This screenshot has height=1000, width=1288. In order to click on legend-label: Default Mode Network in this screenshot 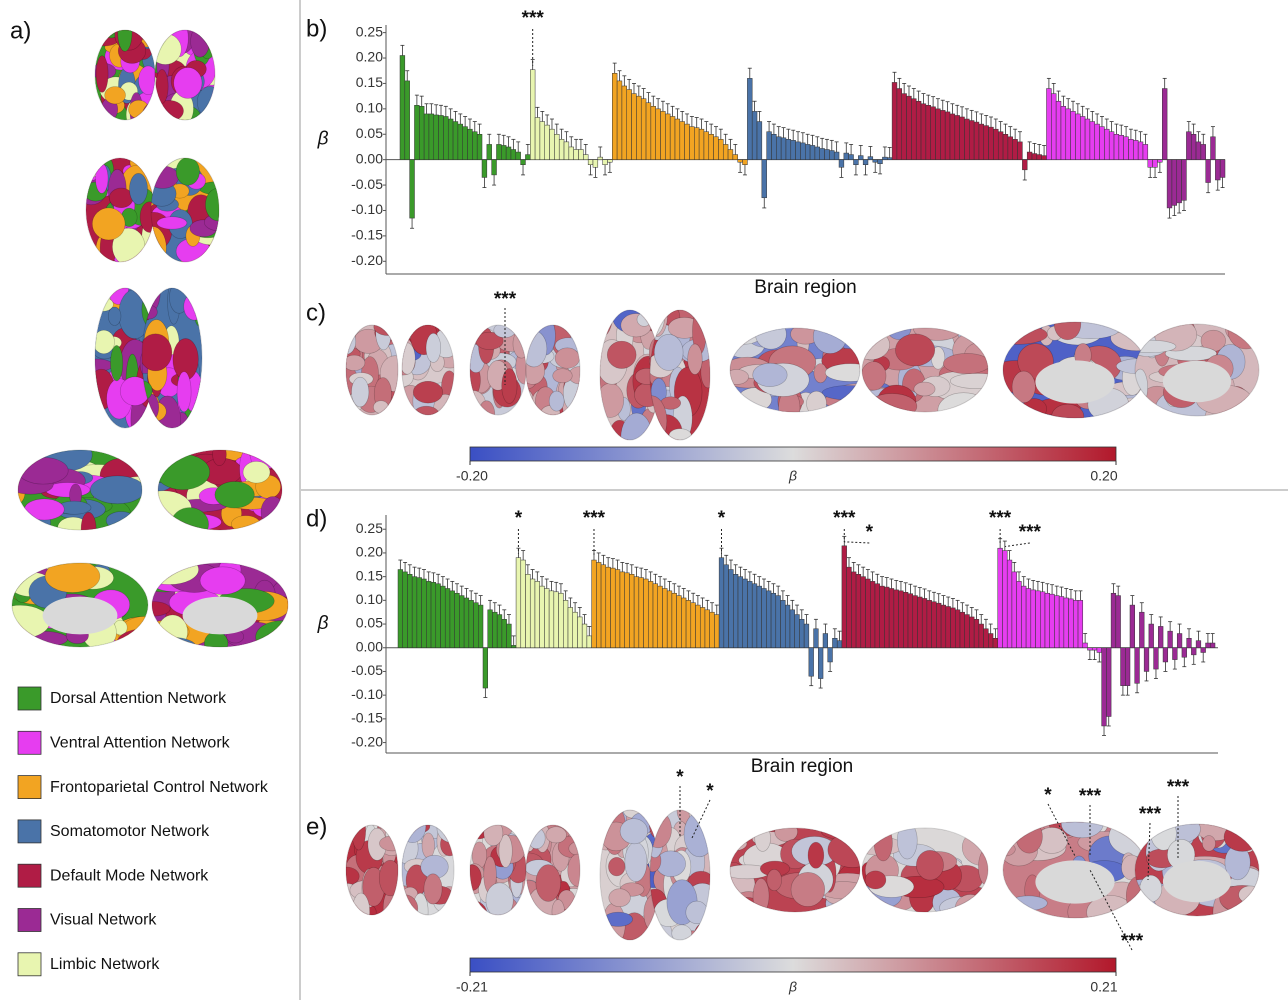, I will do `click(129, 875)`.